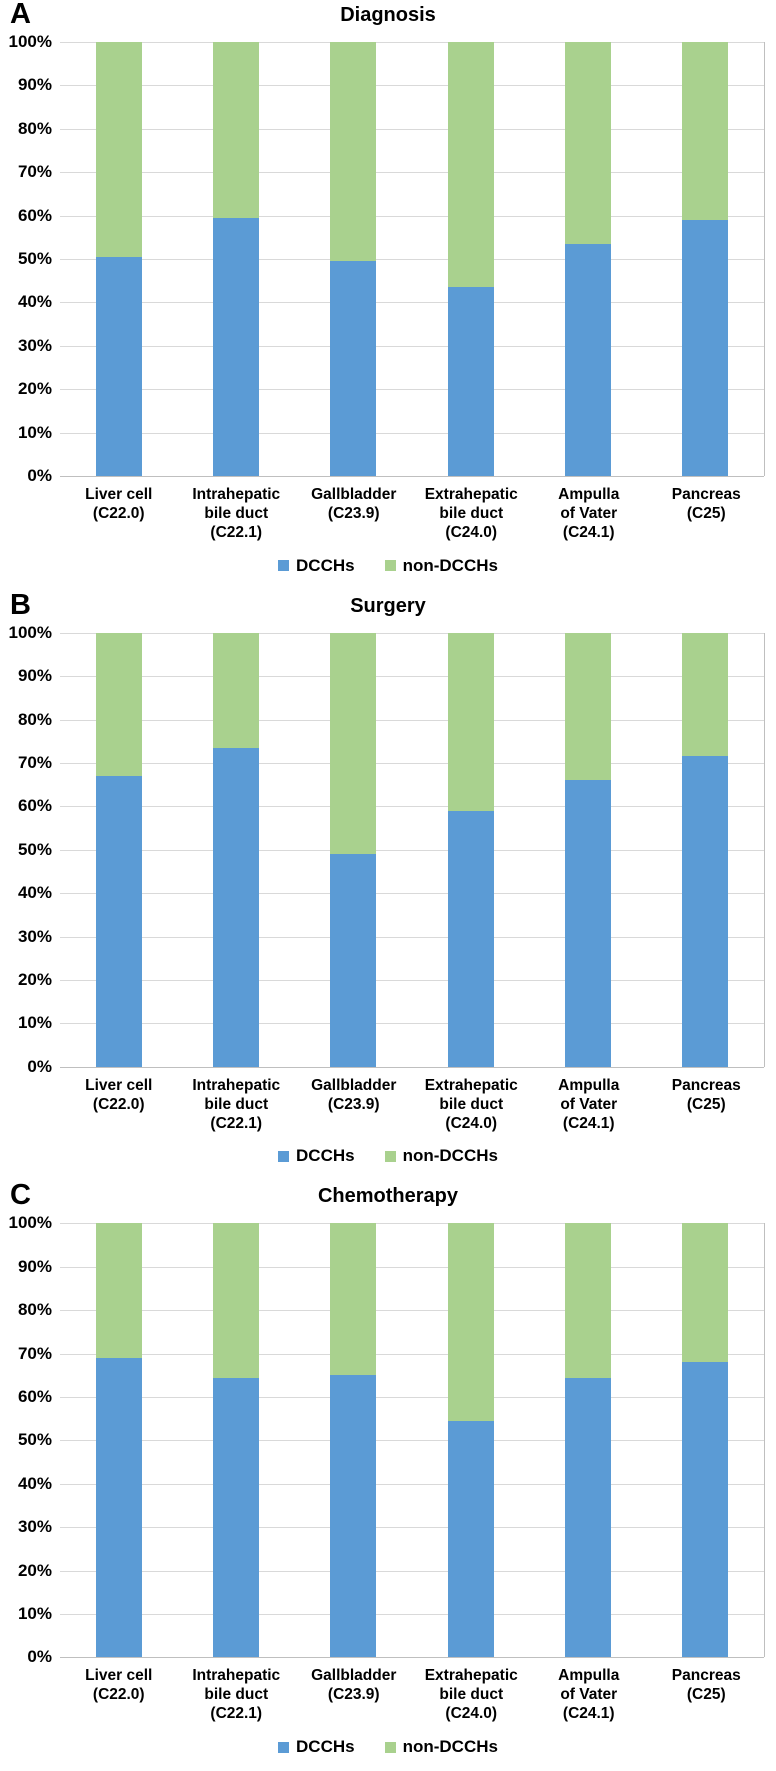 Image resolution: width=776 pixels, height=1771 pixels. I want to click on chart-title: Chemotherapy, so click(388, 1196).